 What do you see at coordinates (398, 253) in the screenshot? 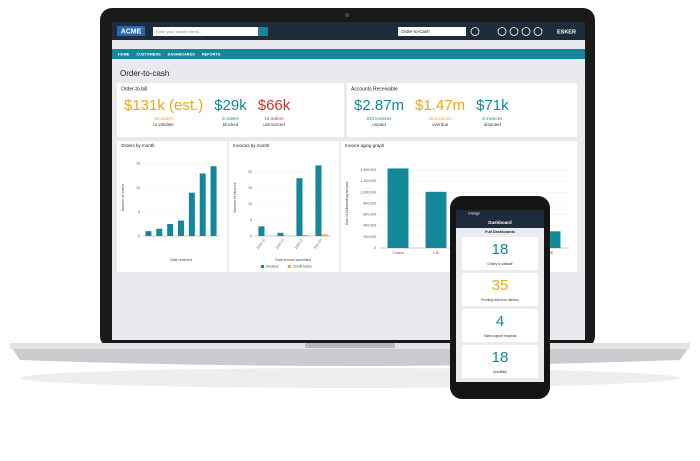
I see `x-tick-label: Current` at bounding box center [398, 253].